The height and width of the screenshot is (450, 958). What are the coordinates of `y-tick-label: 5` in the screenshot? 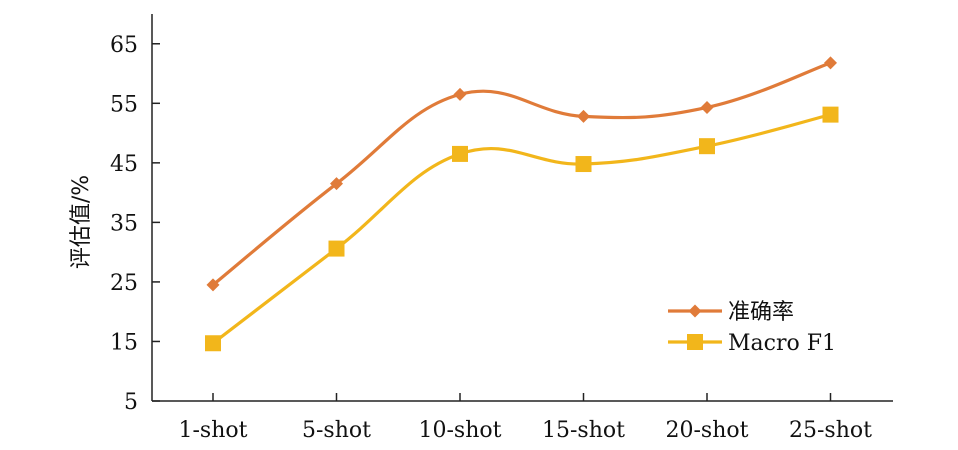 It's located at (131, 402).